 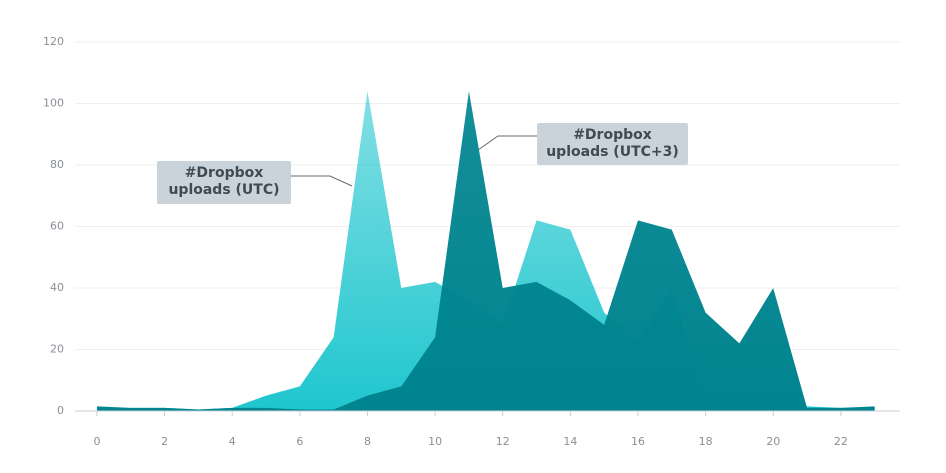 What do you see at coordinates (224, 182) in the screenshot?
I see `series-label: #Dropbox uploads (UTC)` at bounding box center [224, 182].